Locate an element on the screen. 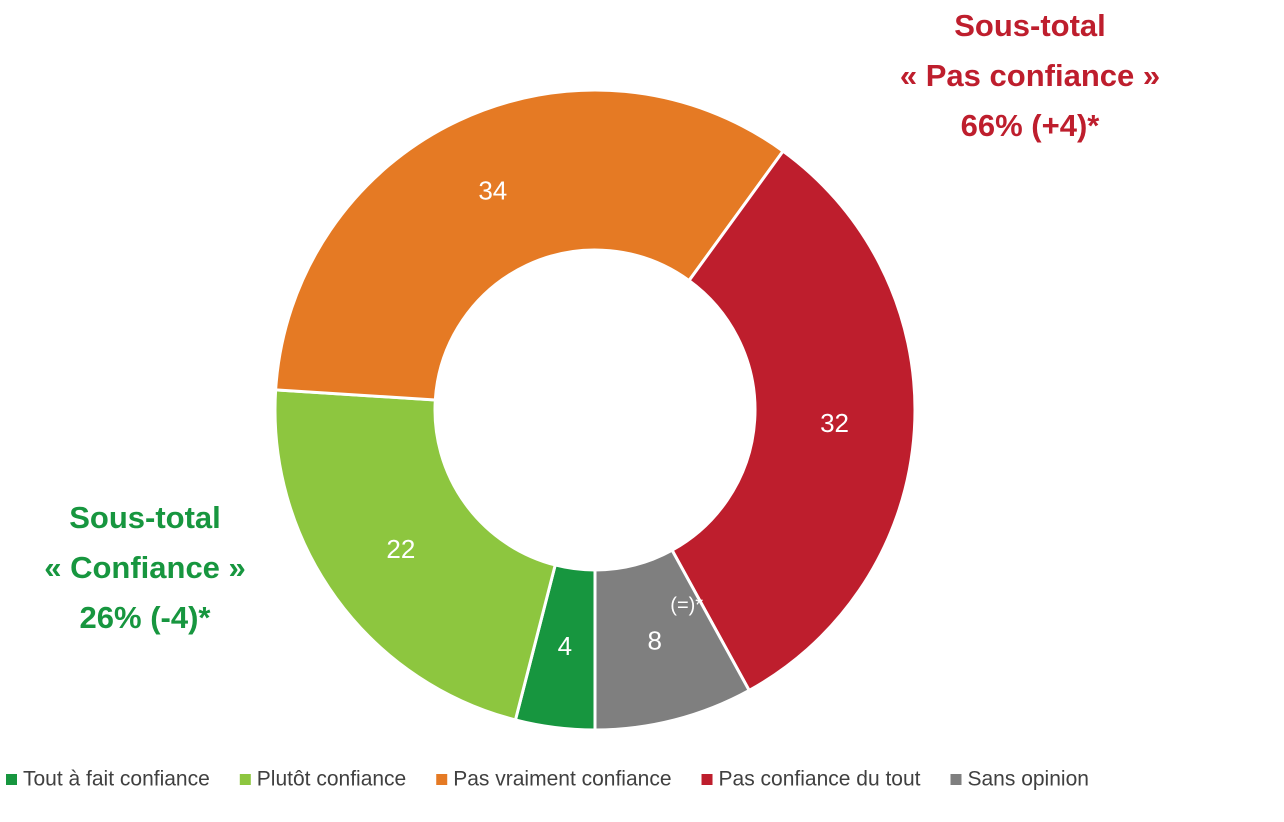  legend-label: Tout à fait confiance is located at coordinates (116, 779).